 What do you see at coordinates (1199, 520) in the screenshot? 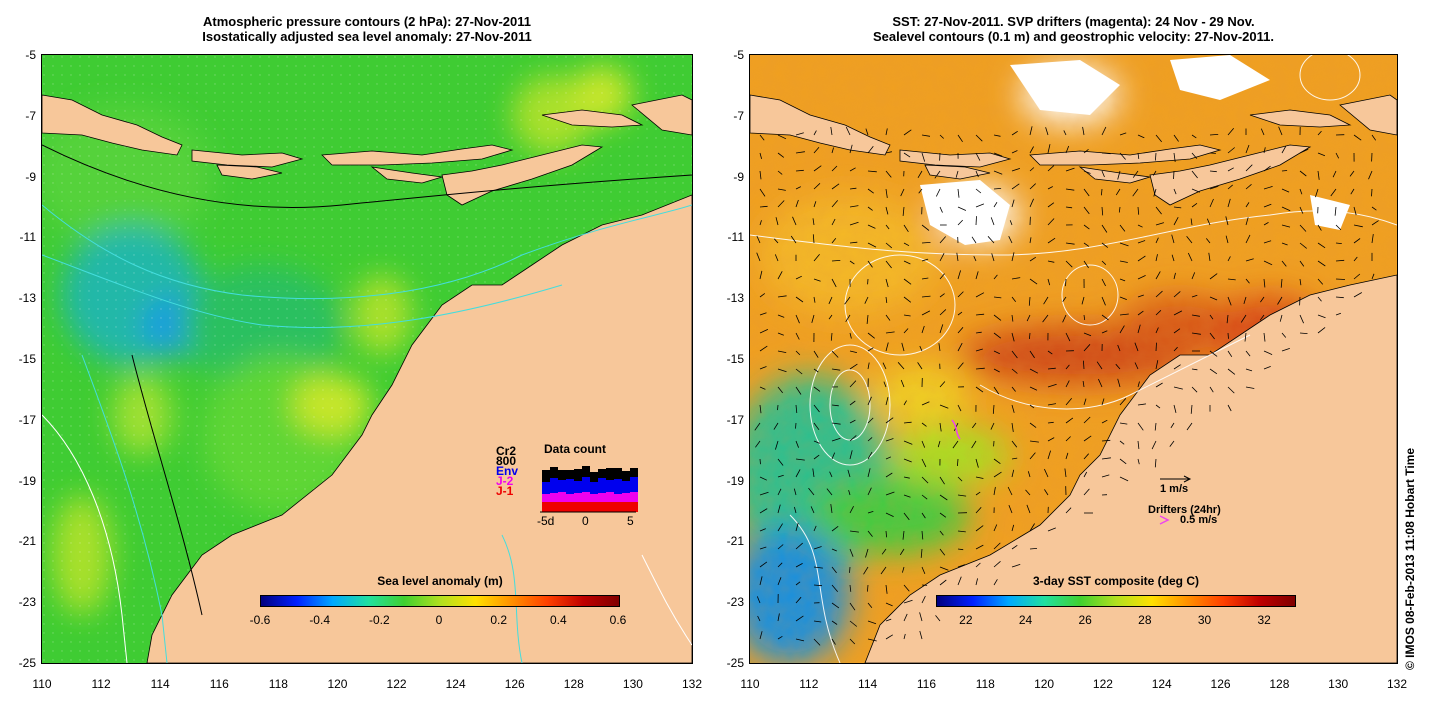
I see `drifters-speed-label: 0.5 m/s` at bounding box center [1199, 520].